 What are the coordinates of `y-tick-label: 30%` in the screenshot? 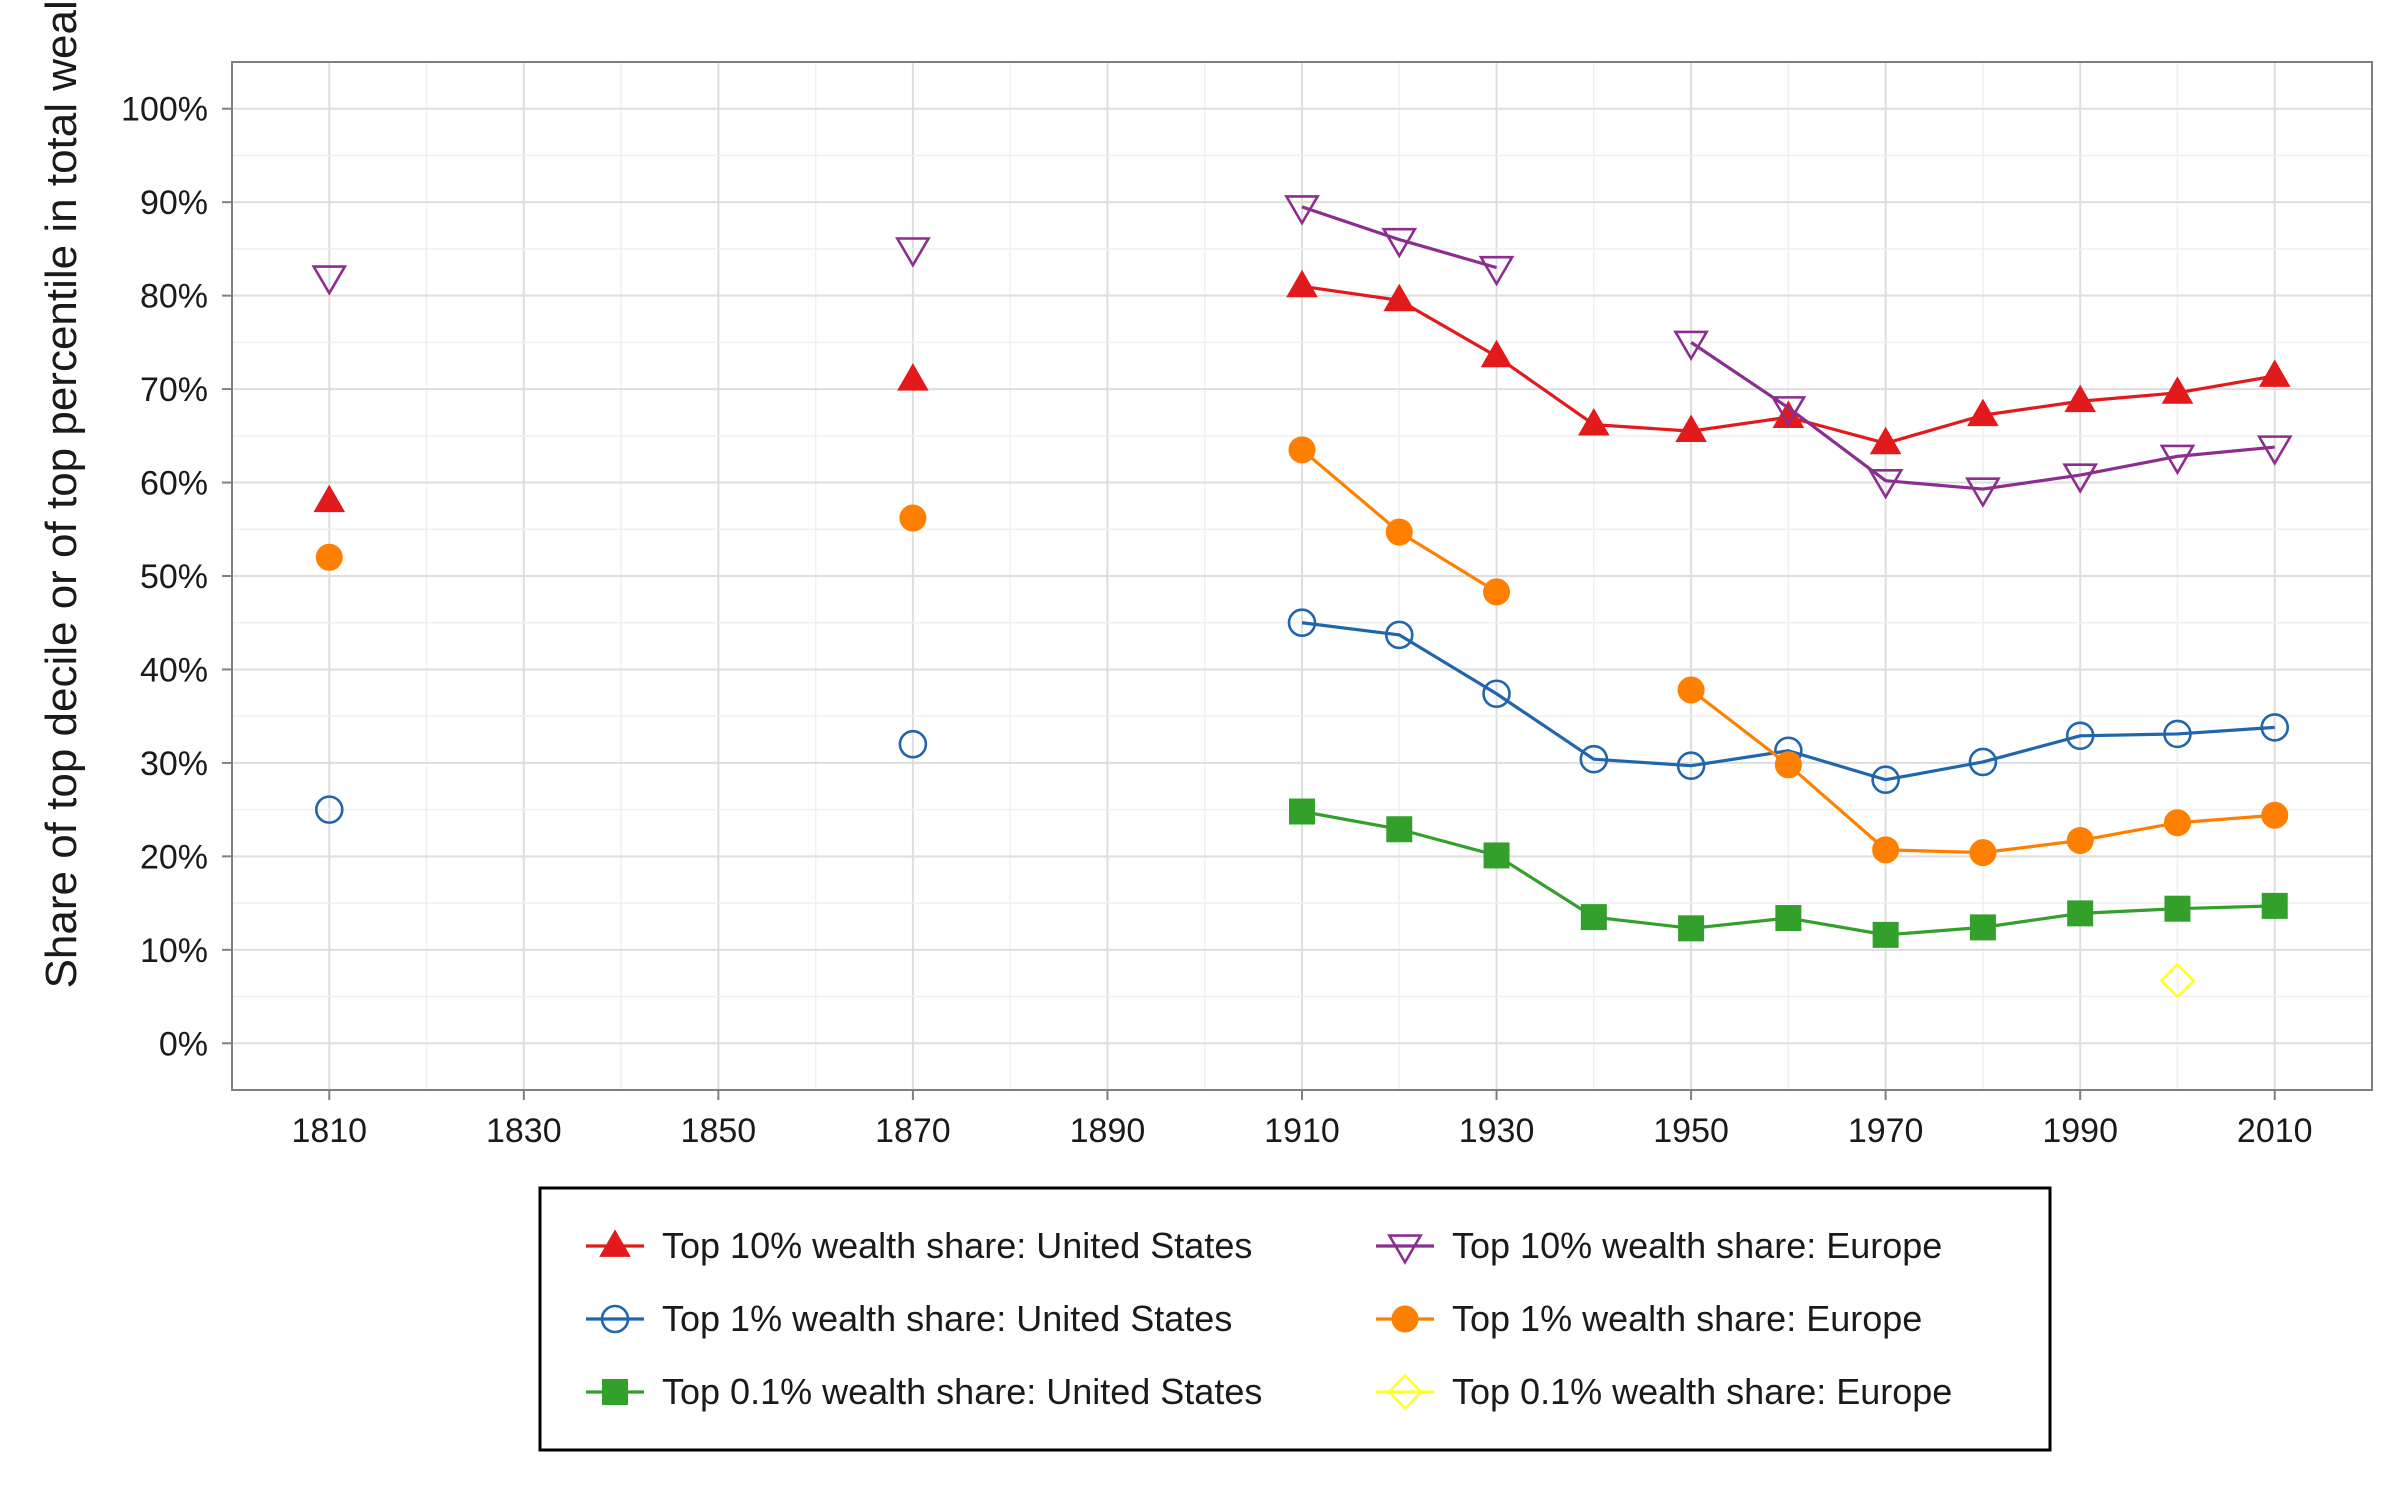 It's located at (174, 764).